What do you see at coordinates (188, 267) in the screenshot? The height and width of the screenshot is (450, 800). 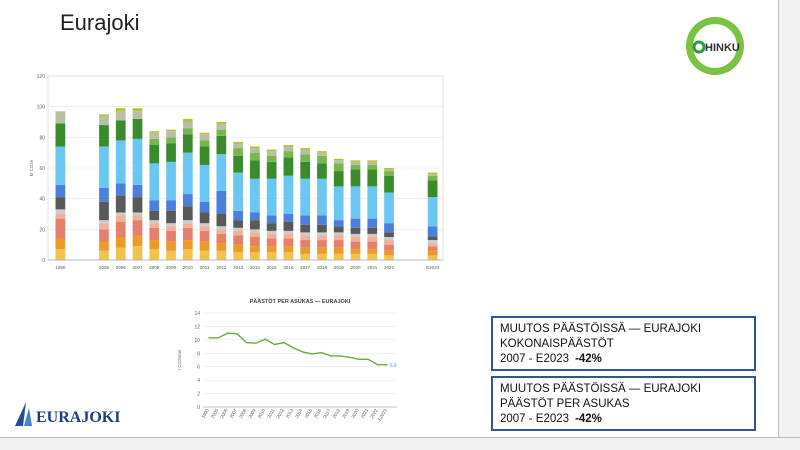 I see `x-tick-label: 2010` at bounding box center [188, 267].